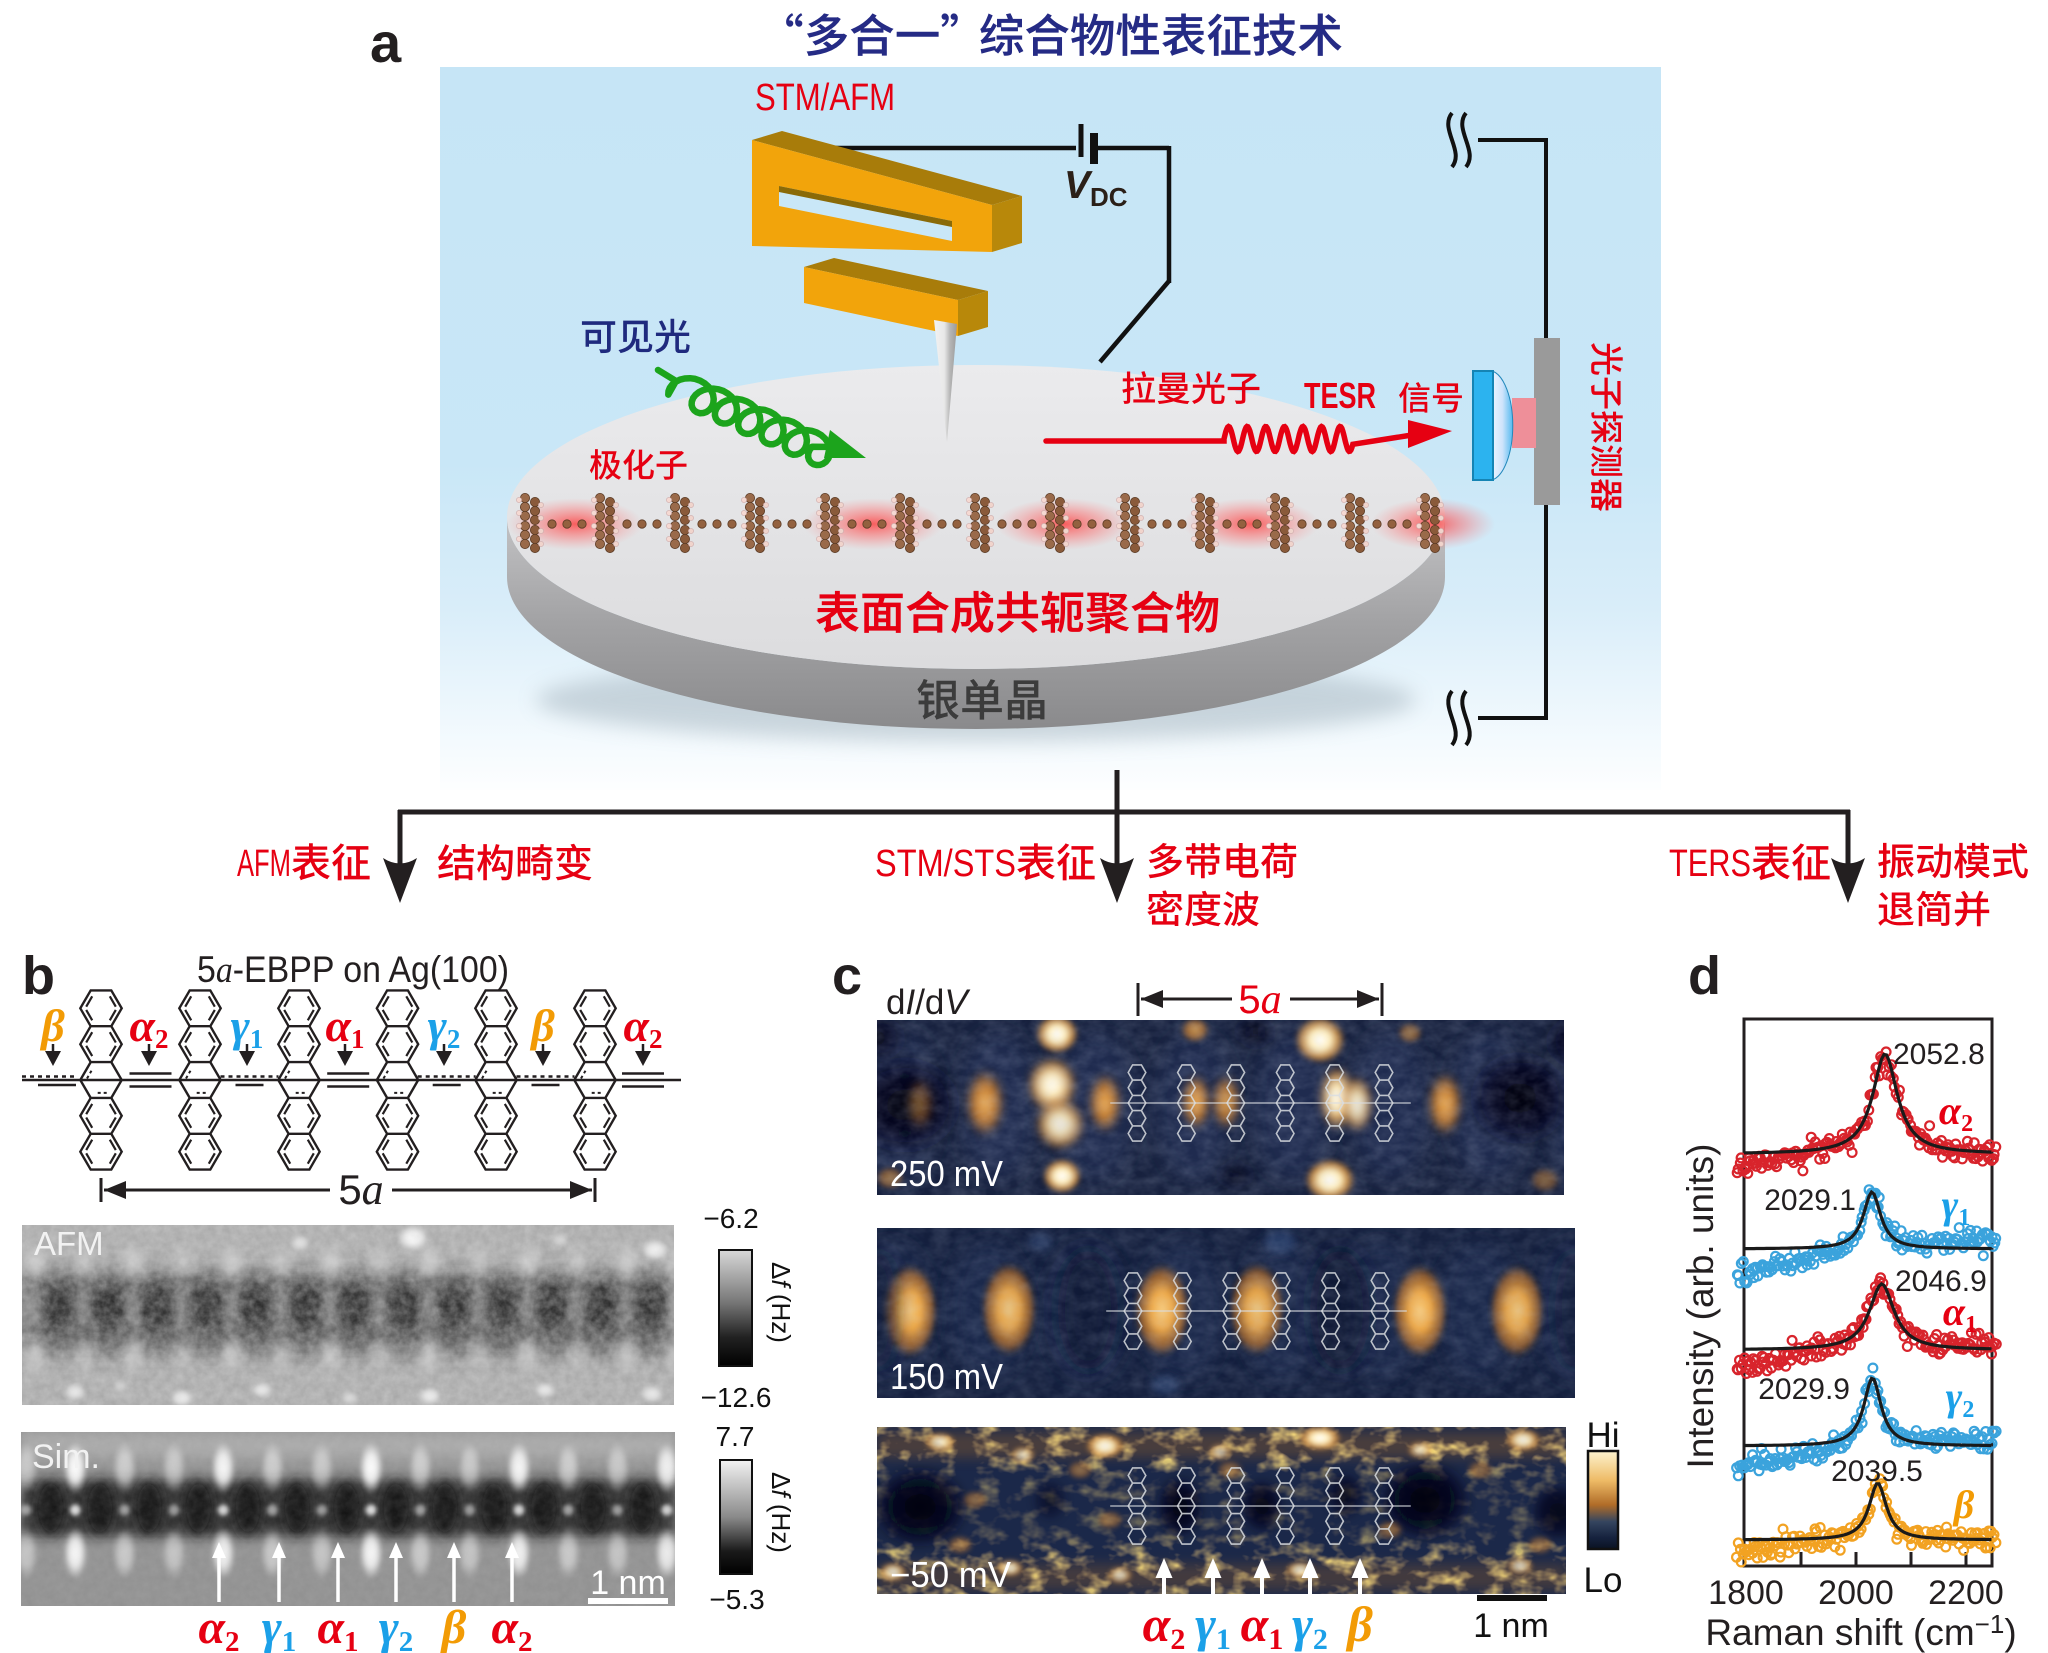  I want to click on svg-text: 2039.5, so click(1877, 1471).